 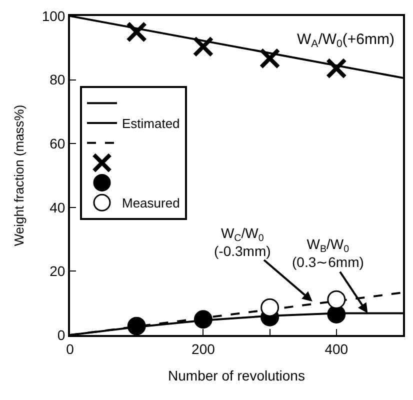 I want to click on y-tick-label: 80, so click(x=58, y=80).